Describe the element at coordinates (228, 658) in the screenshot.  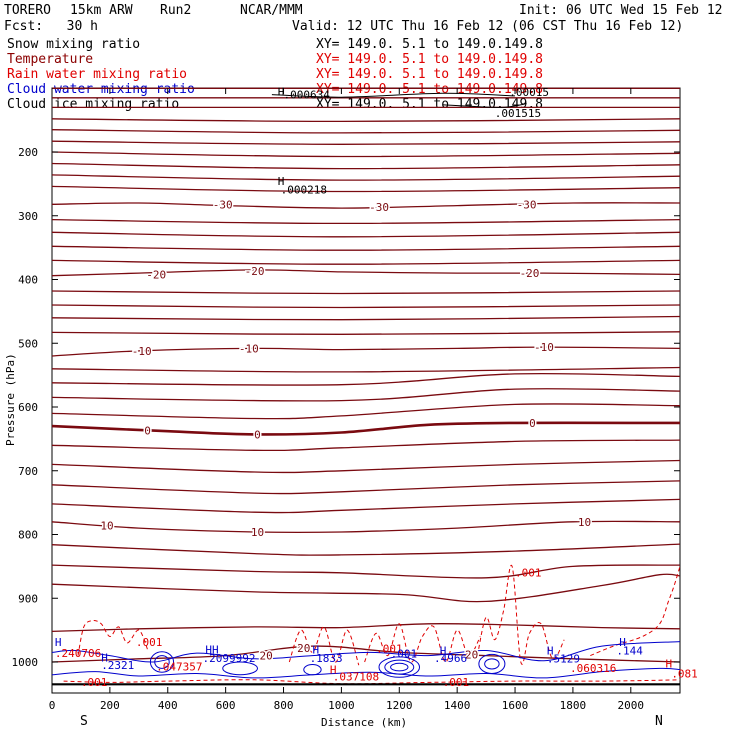
I see `cloud-water-annotation: .2099992` at that location.